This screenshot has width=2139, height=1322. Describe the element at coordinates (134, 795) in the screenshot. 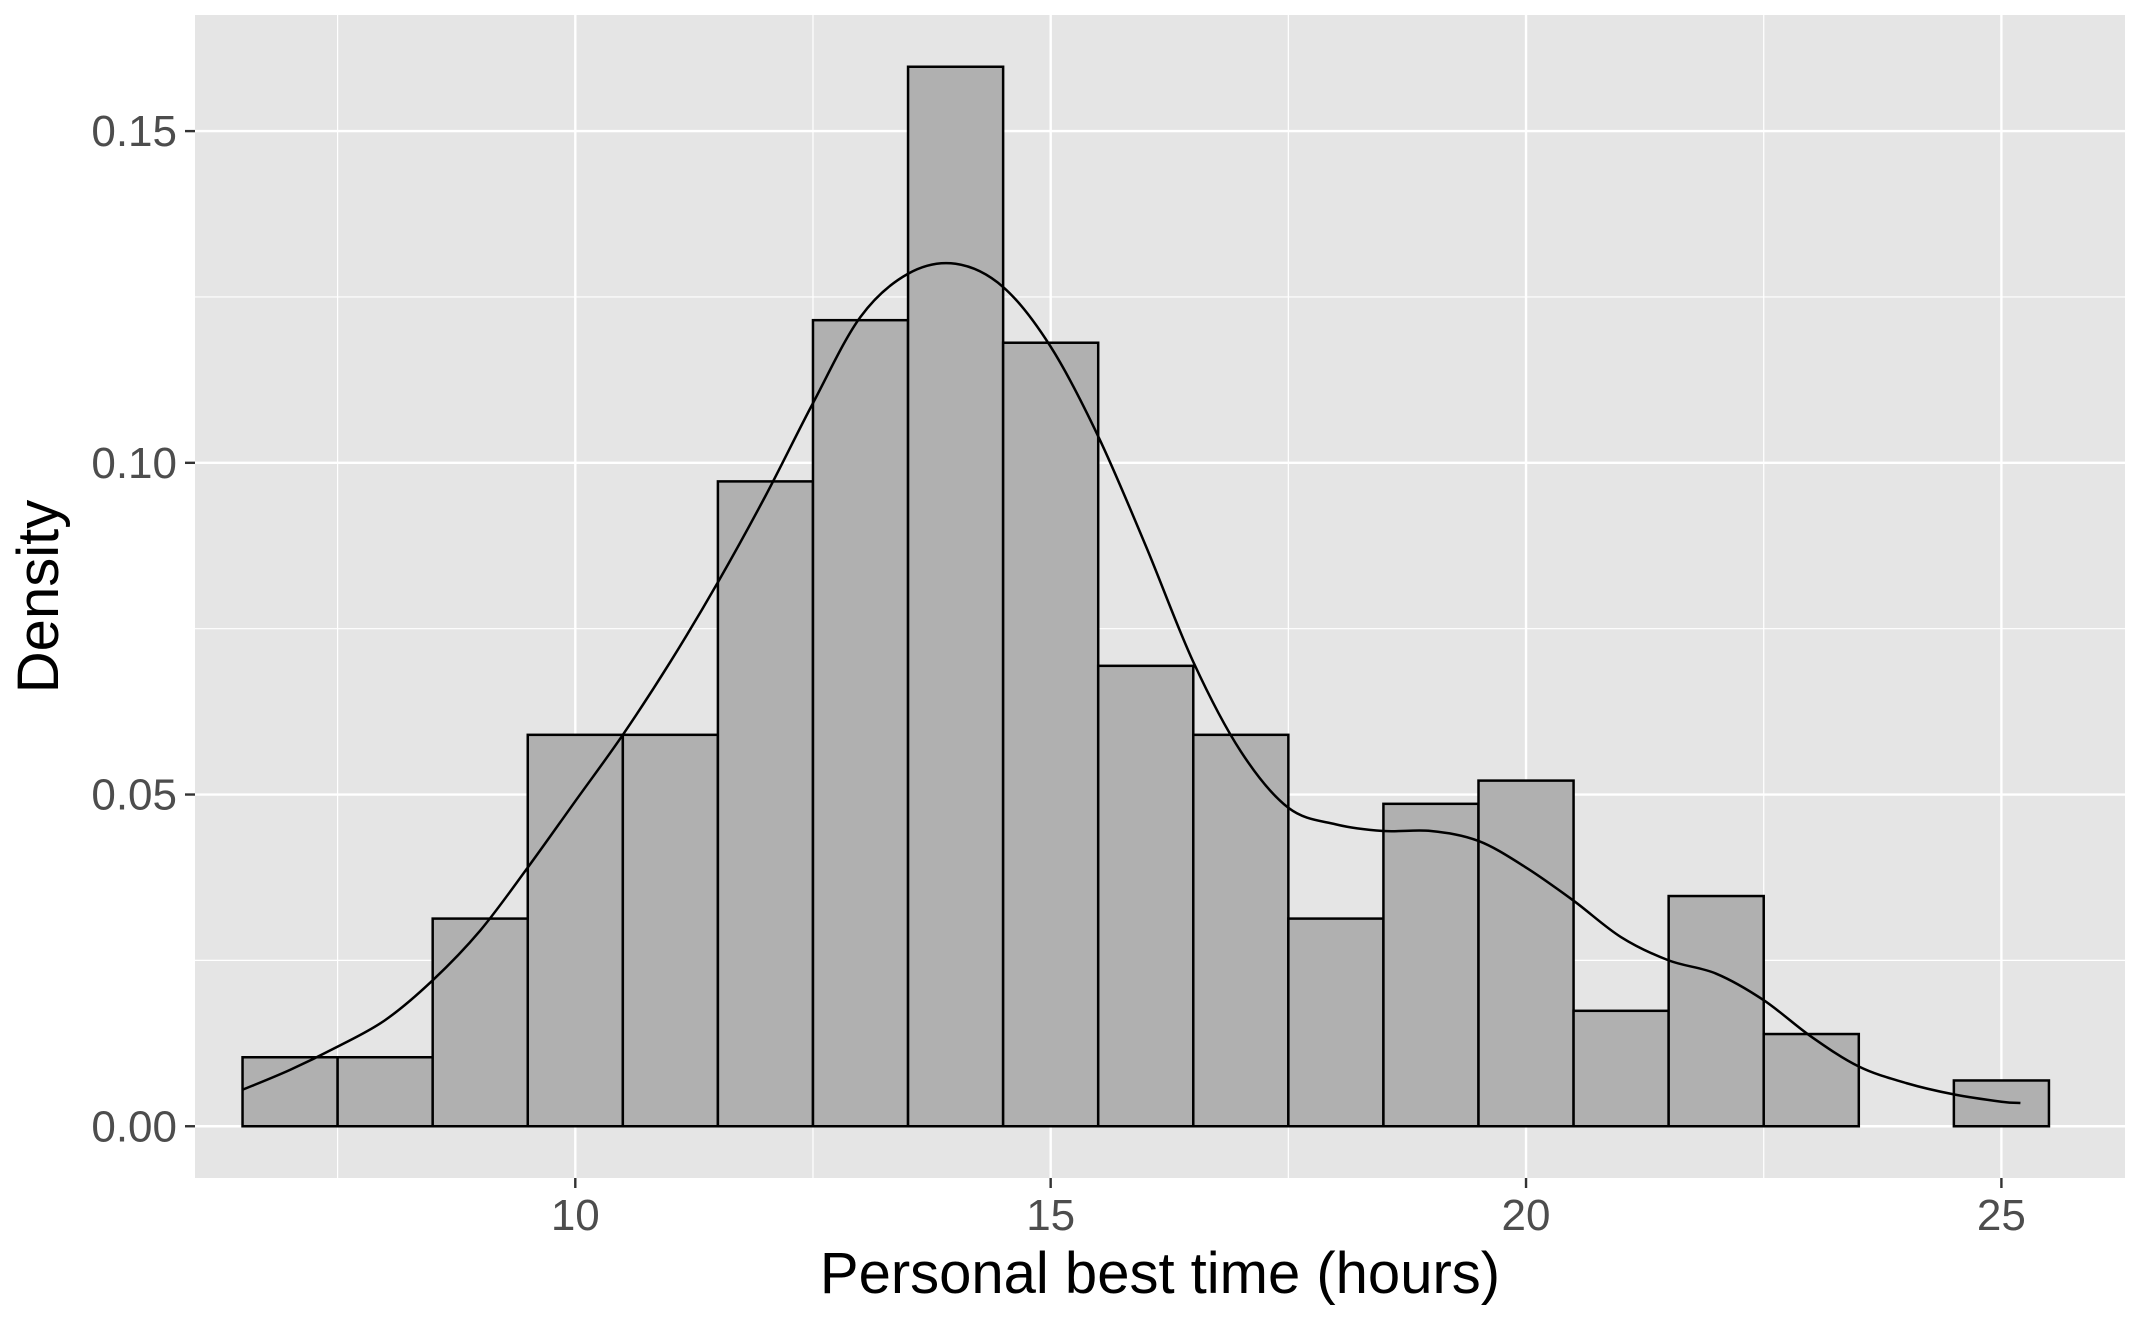

I see `y-tick-label: 0.05` at that location.